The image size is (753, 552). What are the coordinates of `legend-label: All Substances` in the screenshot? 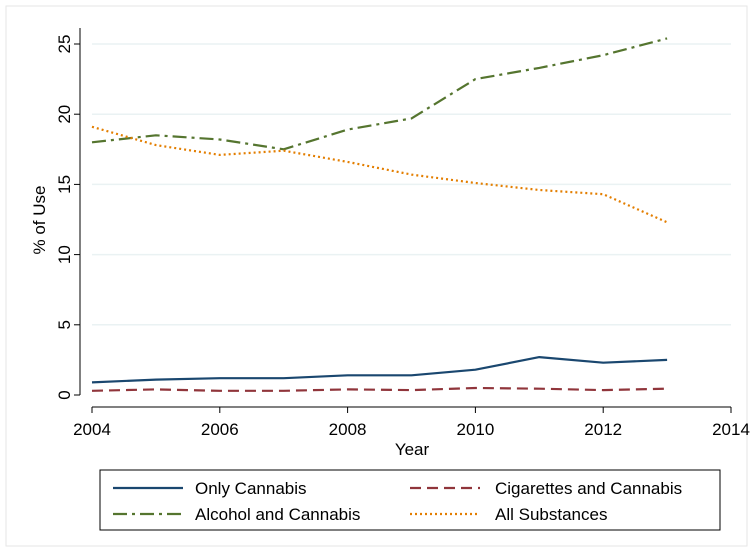 It's located at (551, 514).